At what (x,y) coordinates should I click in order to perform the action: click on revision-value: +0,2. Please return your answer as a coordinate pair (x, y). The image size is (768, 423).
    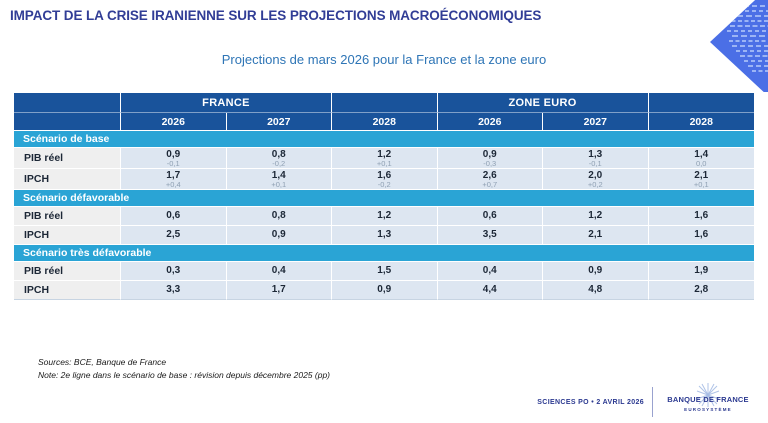
    Looking at the image, I should click on (595, 184).